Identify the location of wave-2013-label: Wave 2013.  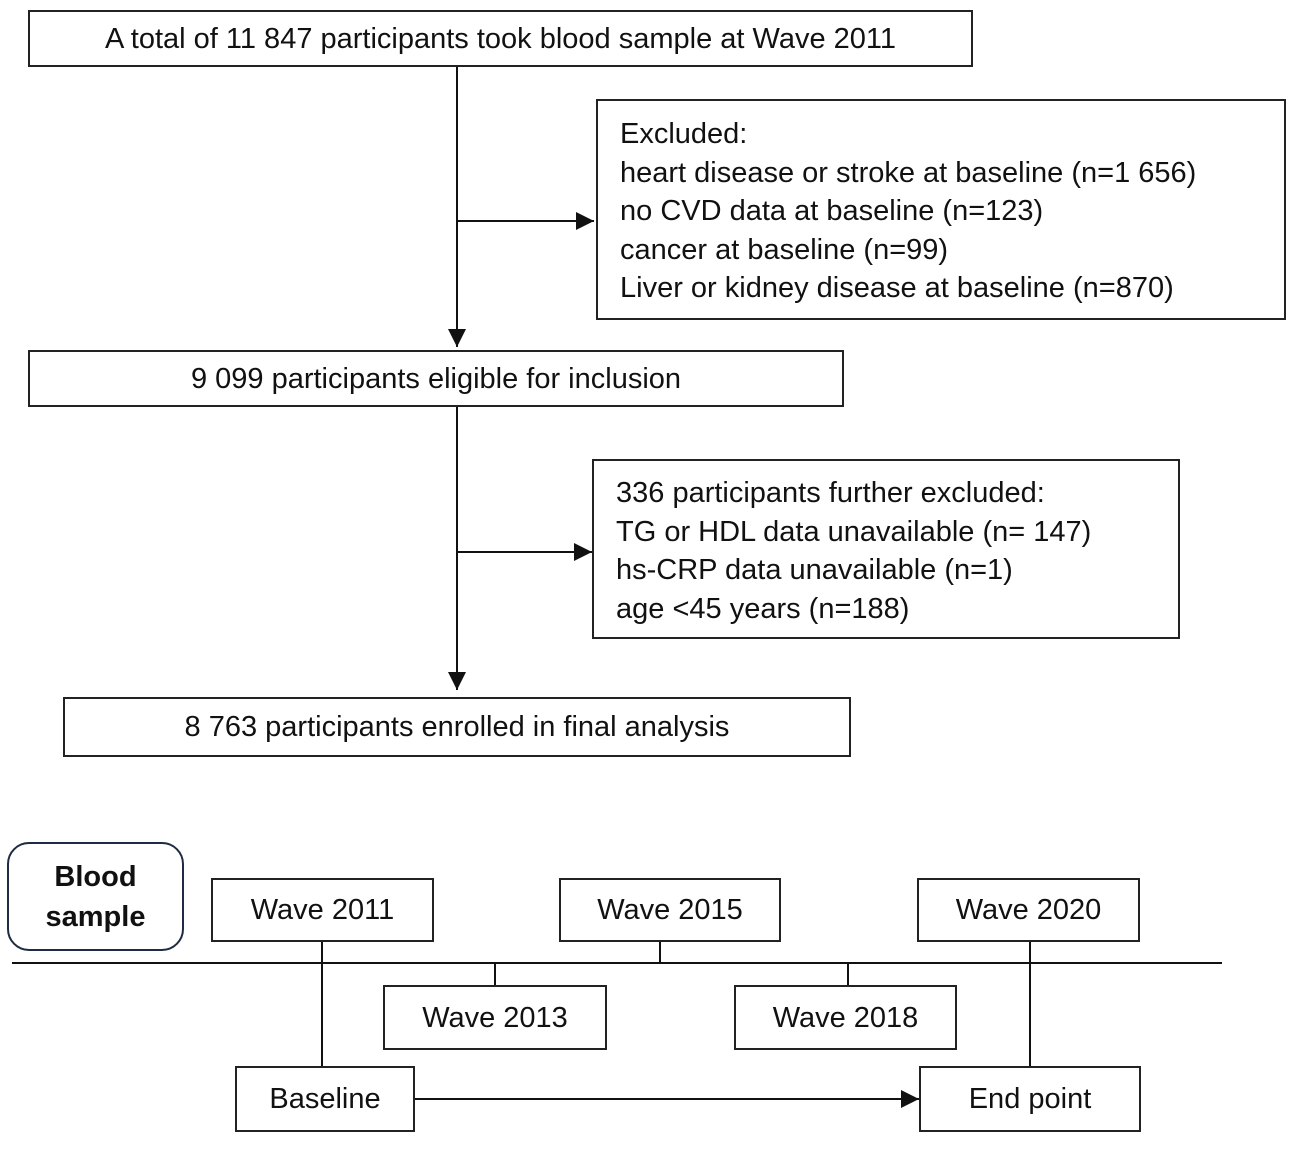
(495, 1017).